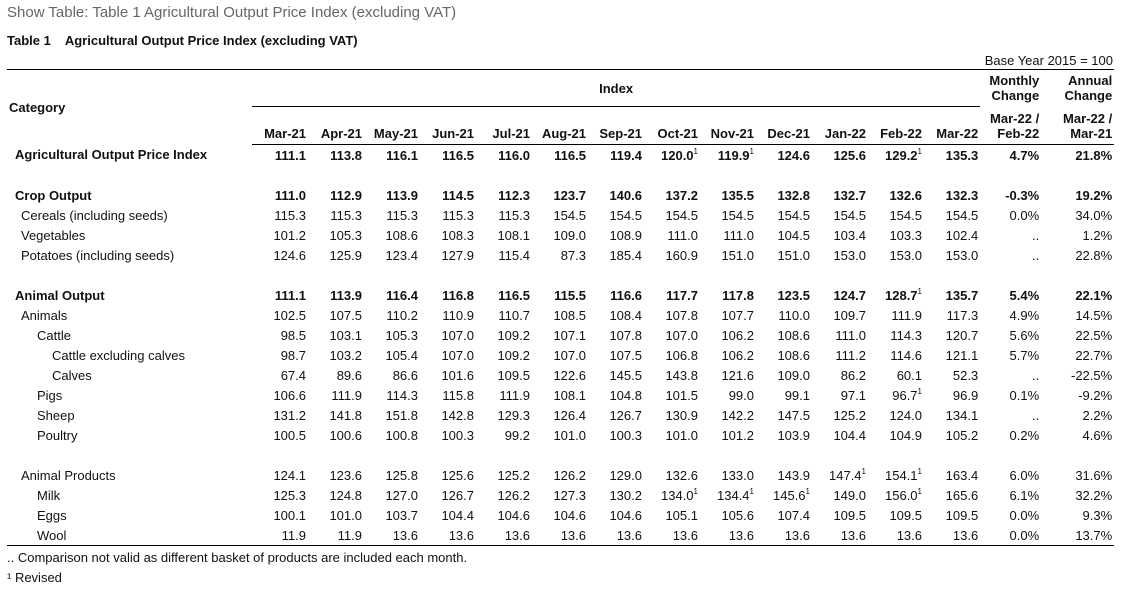 The image size is (1123, 591). I want to click on index-cell: 129.3, so click(513, 415).